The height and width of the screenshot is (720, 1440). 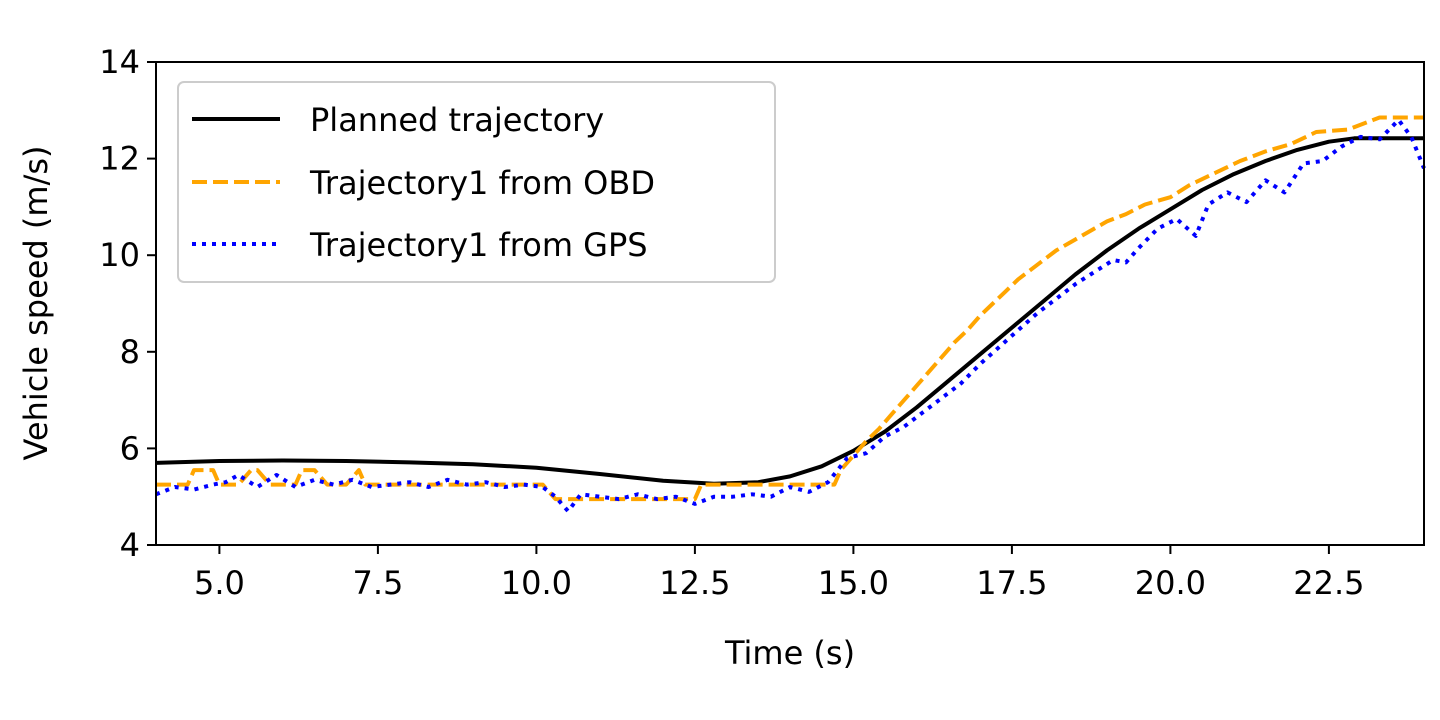 What do you see at coordinates (536, 583) in the screenshot?
I see `x-tick-label: 10.0` at bounding box center [536, 583].